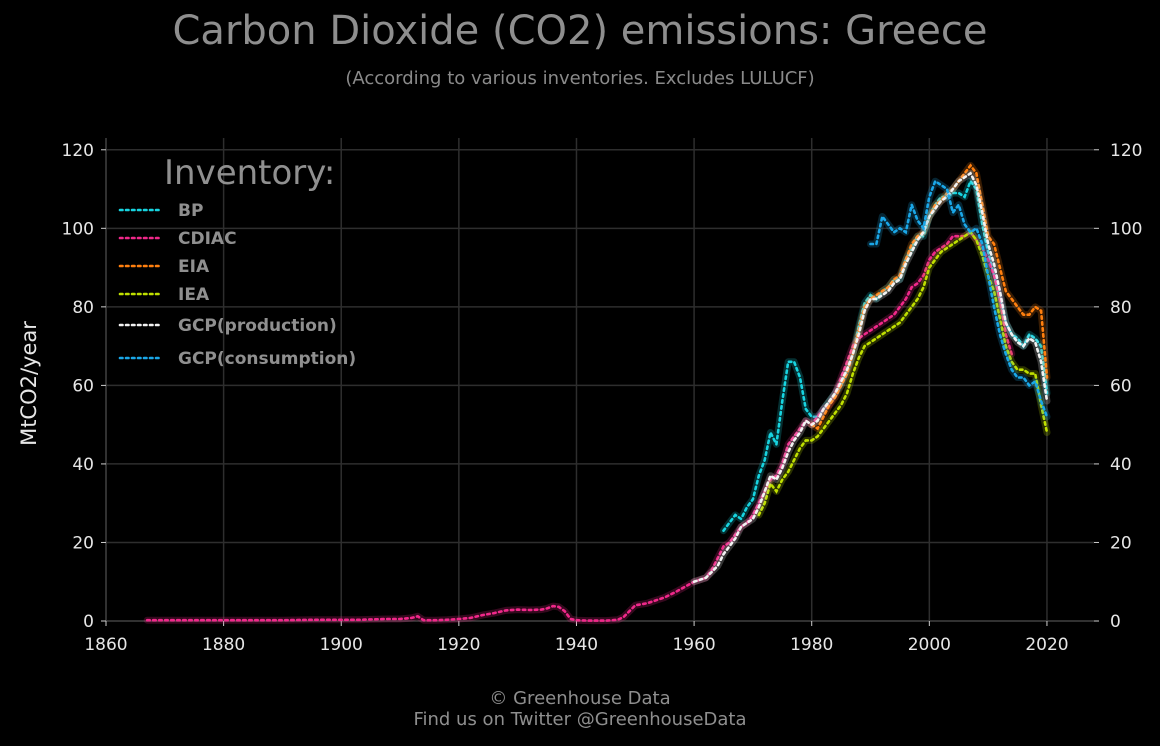  What do you see at coordinates (83, 465) in the screenshot?
I see `y-tick-label-left: 40` at bounding box center [83, 465].